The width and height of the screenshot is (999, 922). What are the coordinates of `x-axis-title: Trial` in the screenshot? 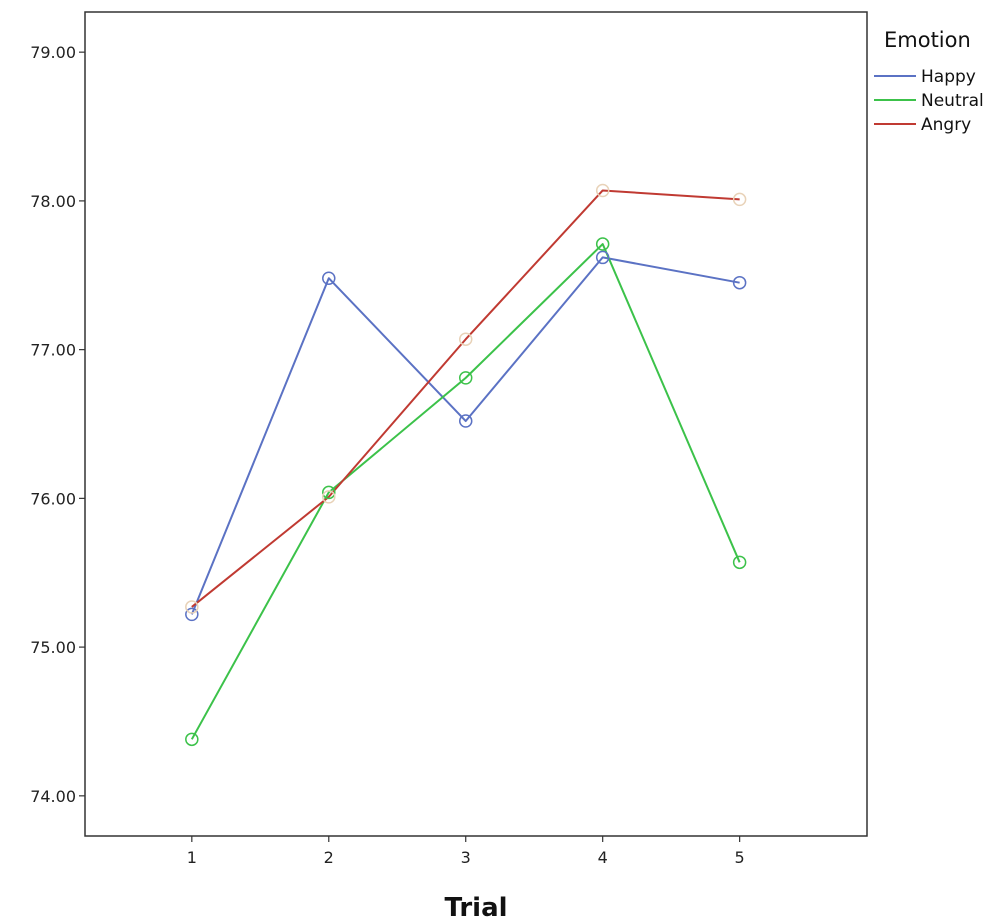 It's located at (475, 907).